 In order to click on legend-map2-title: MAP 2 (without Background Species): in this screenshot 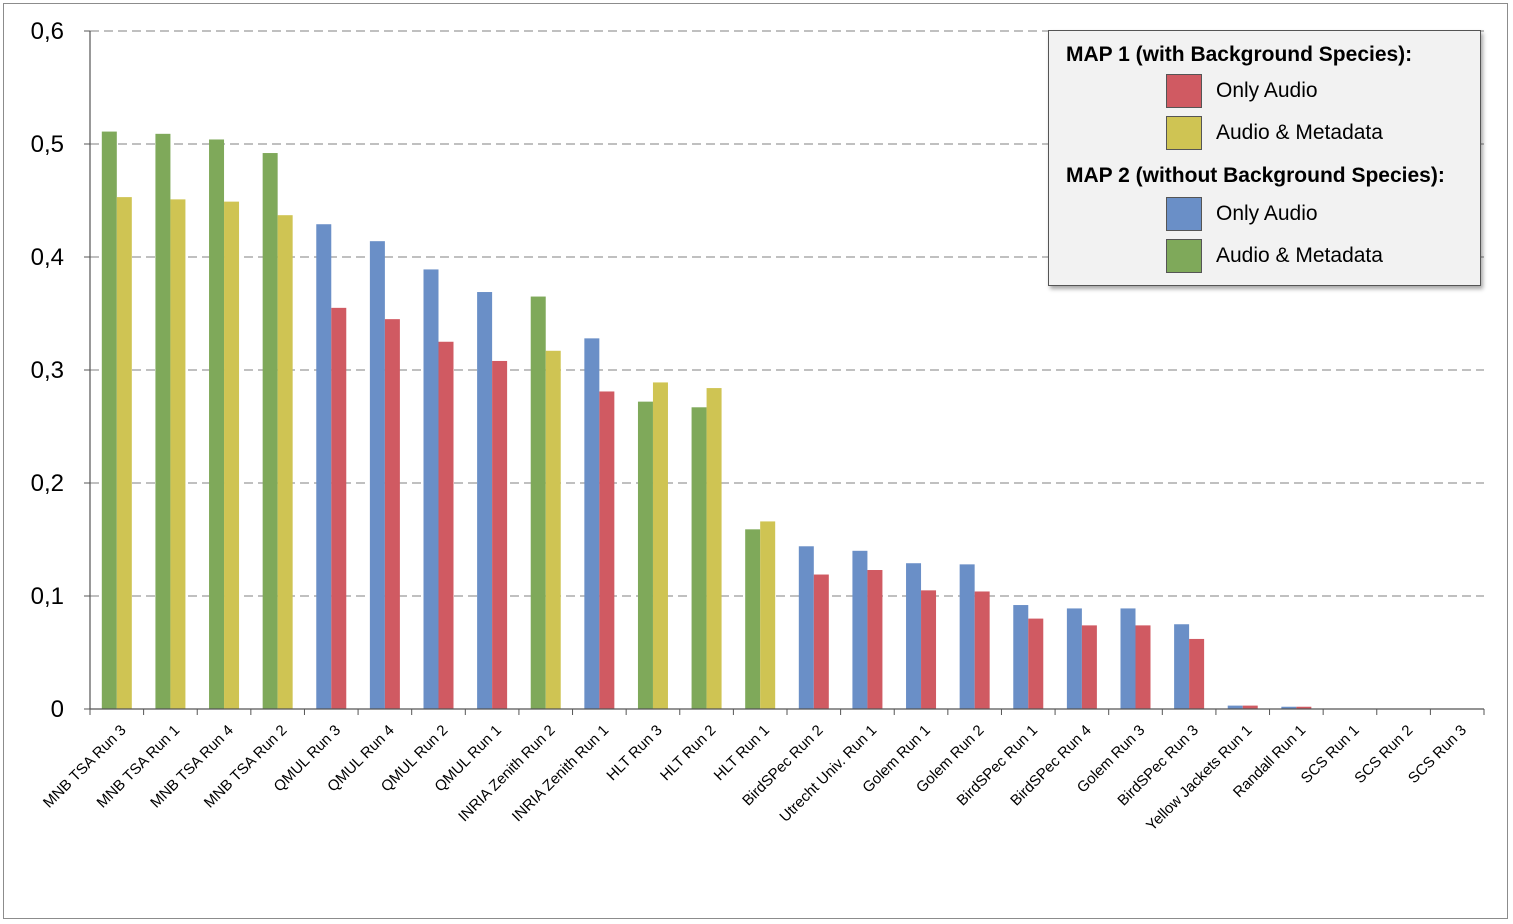, I will do `click(1255, 175)`.